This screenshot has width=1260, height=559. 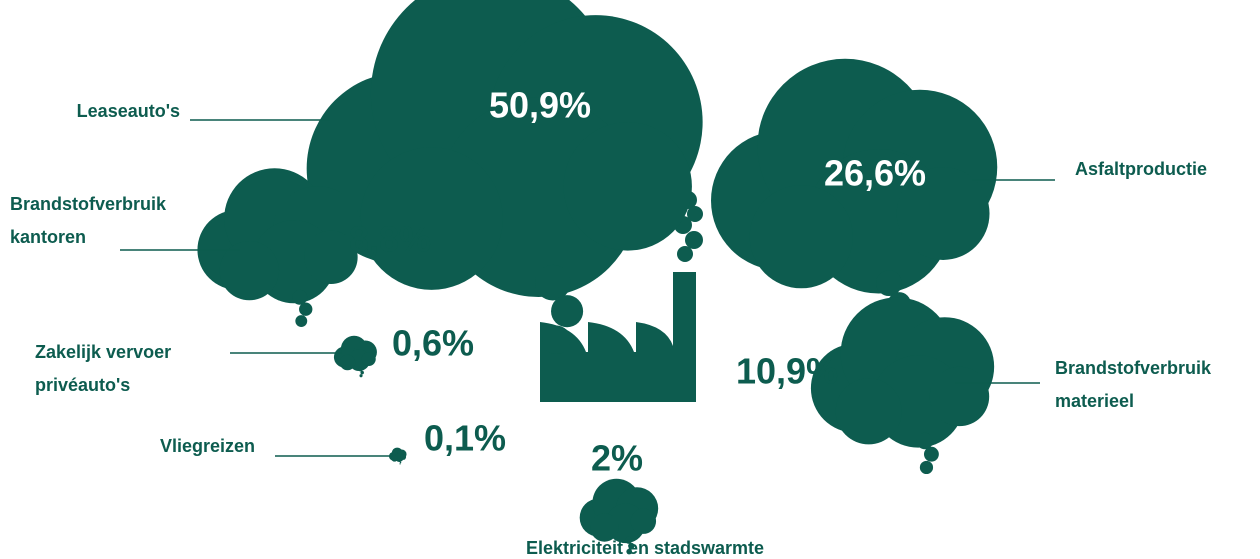 I want to click on category-label: Asfaltproductie, so click(x=1141, y=169).